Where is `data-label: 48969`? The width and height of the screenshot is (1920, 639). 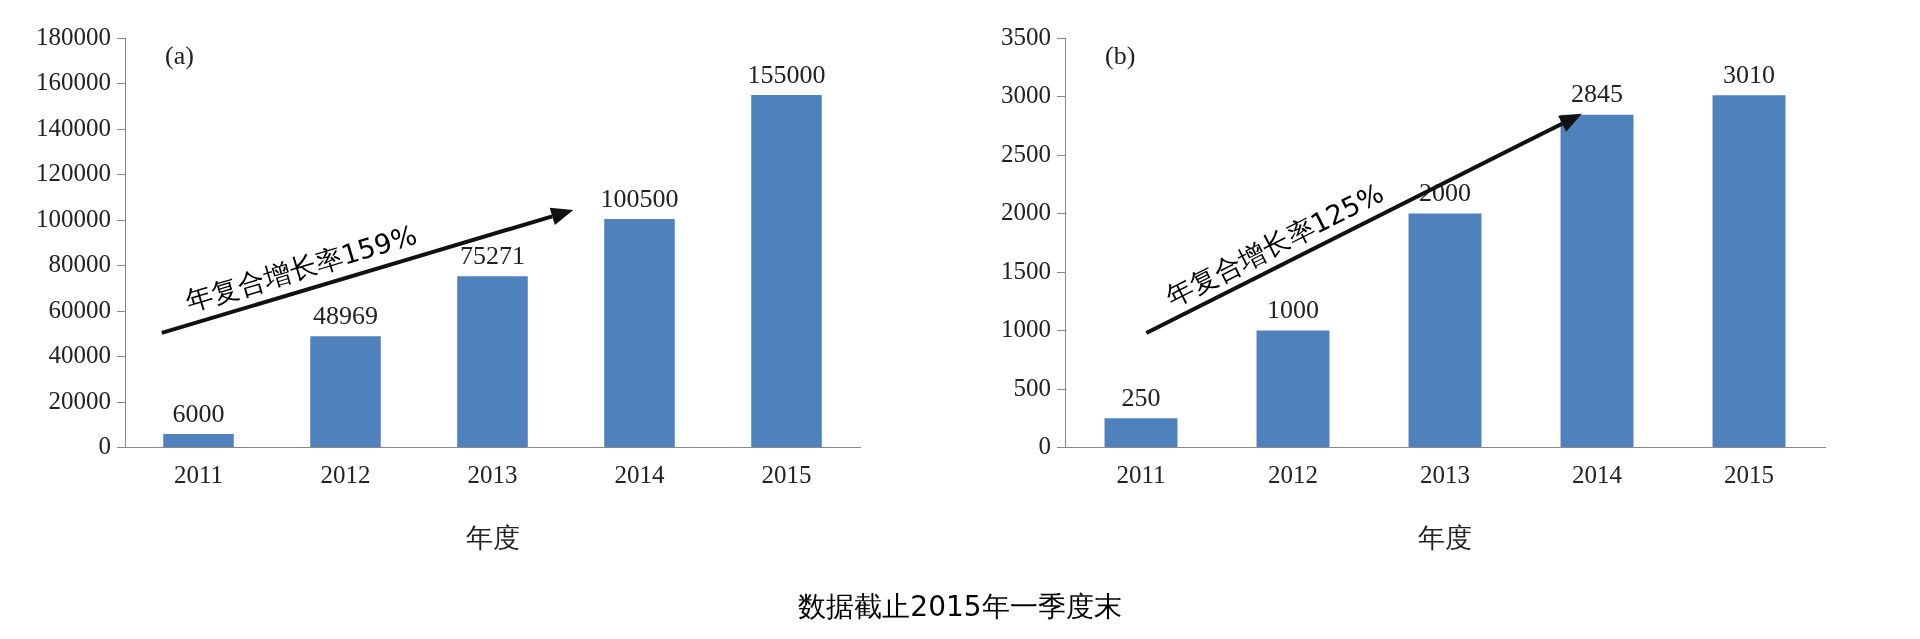
data-label: 48969 is located at coordinates (345, 315).